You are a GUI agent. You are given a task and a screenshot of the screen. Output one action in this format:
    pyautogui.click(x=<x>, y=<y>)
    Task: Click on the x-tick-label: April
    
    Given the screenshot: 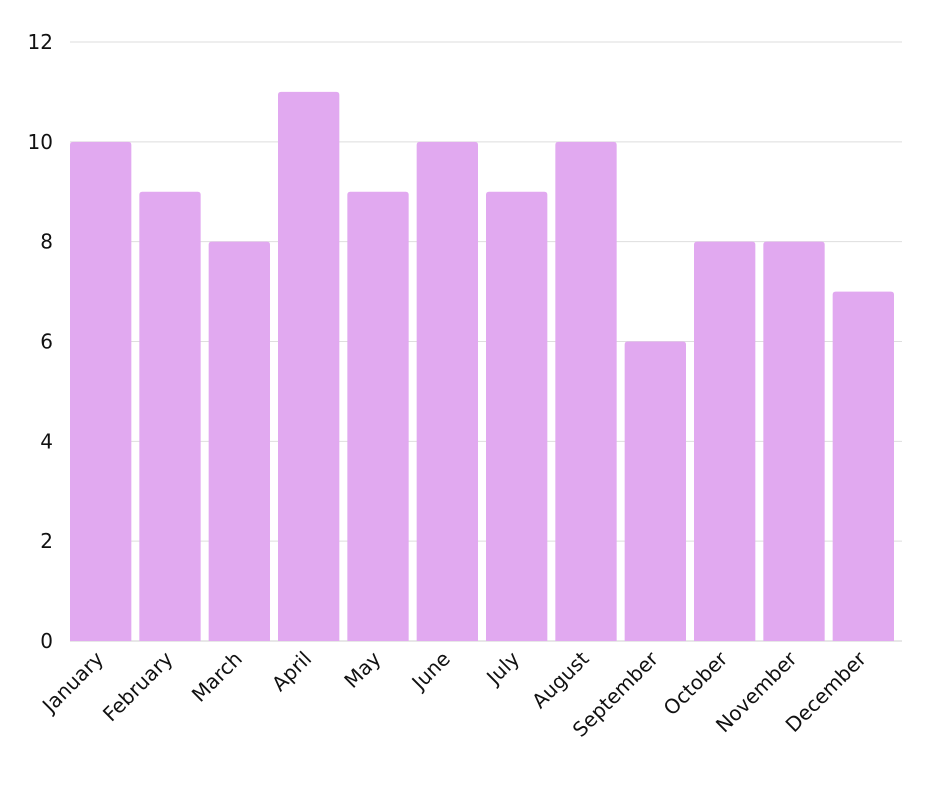 What is the action you would take?
    pyautogui.click(x=291, y=671)
    